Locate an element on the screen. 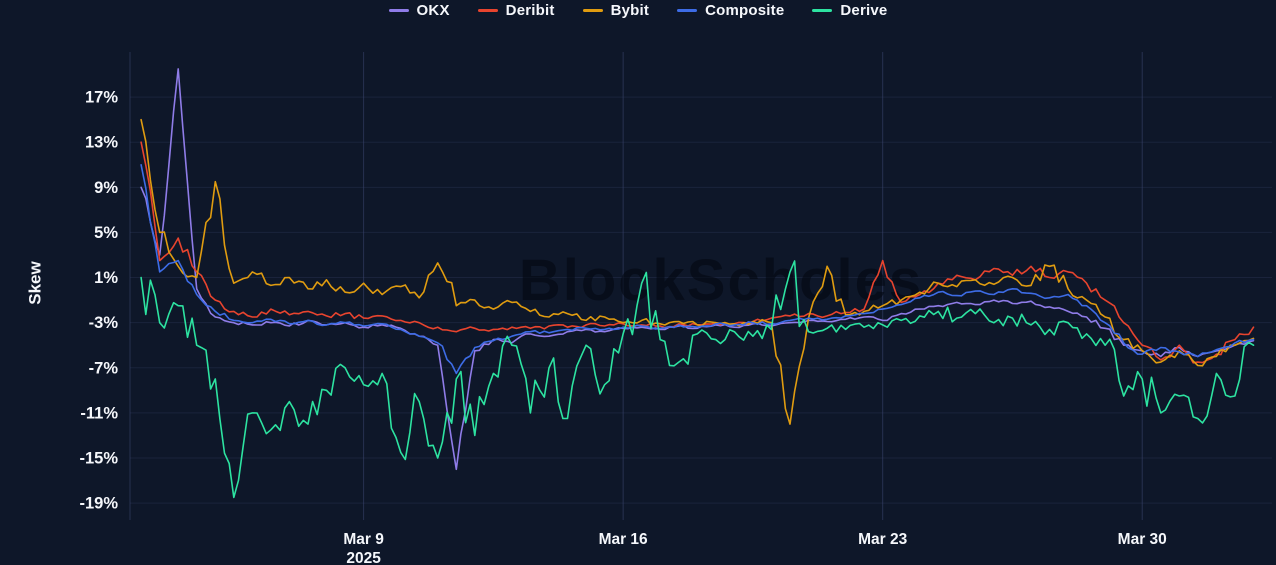  legend-item-deribit: Deribit is located at coordinates (516, 10).